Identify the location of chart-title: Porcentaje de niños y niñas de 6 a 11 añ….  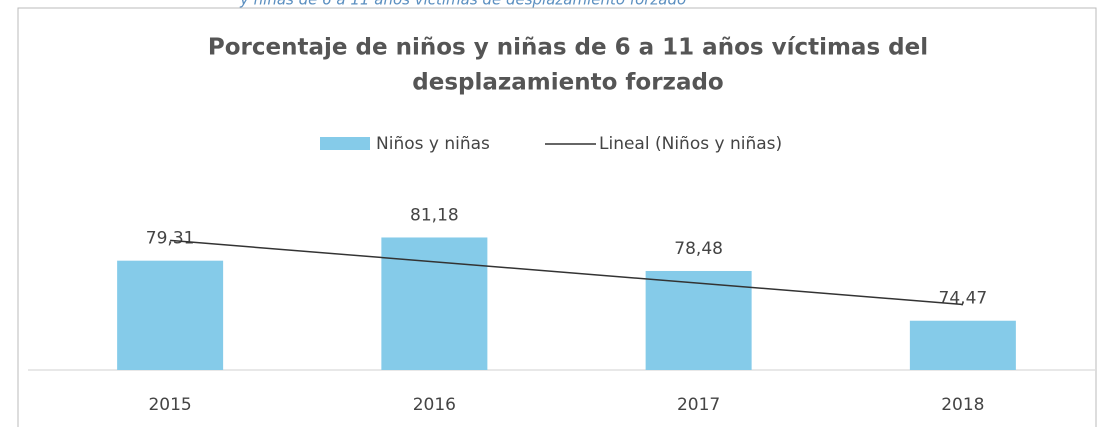
(568, 48).